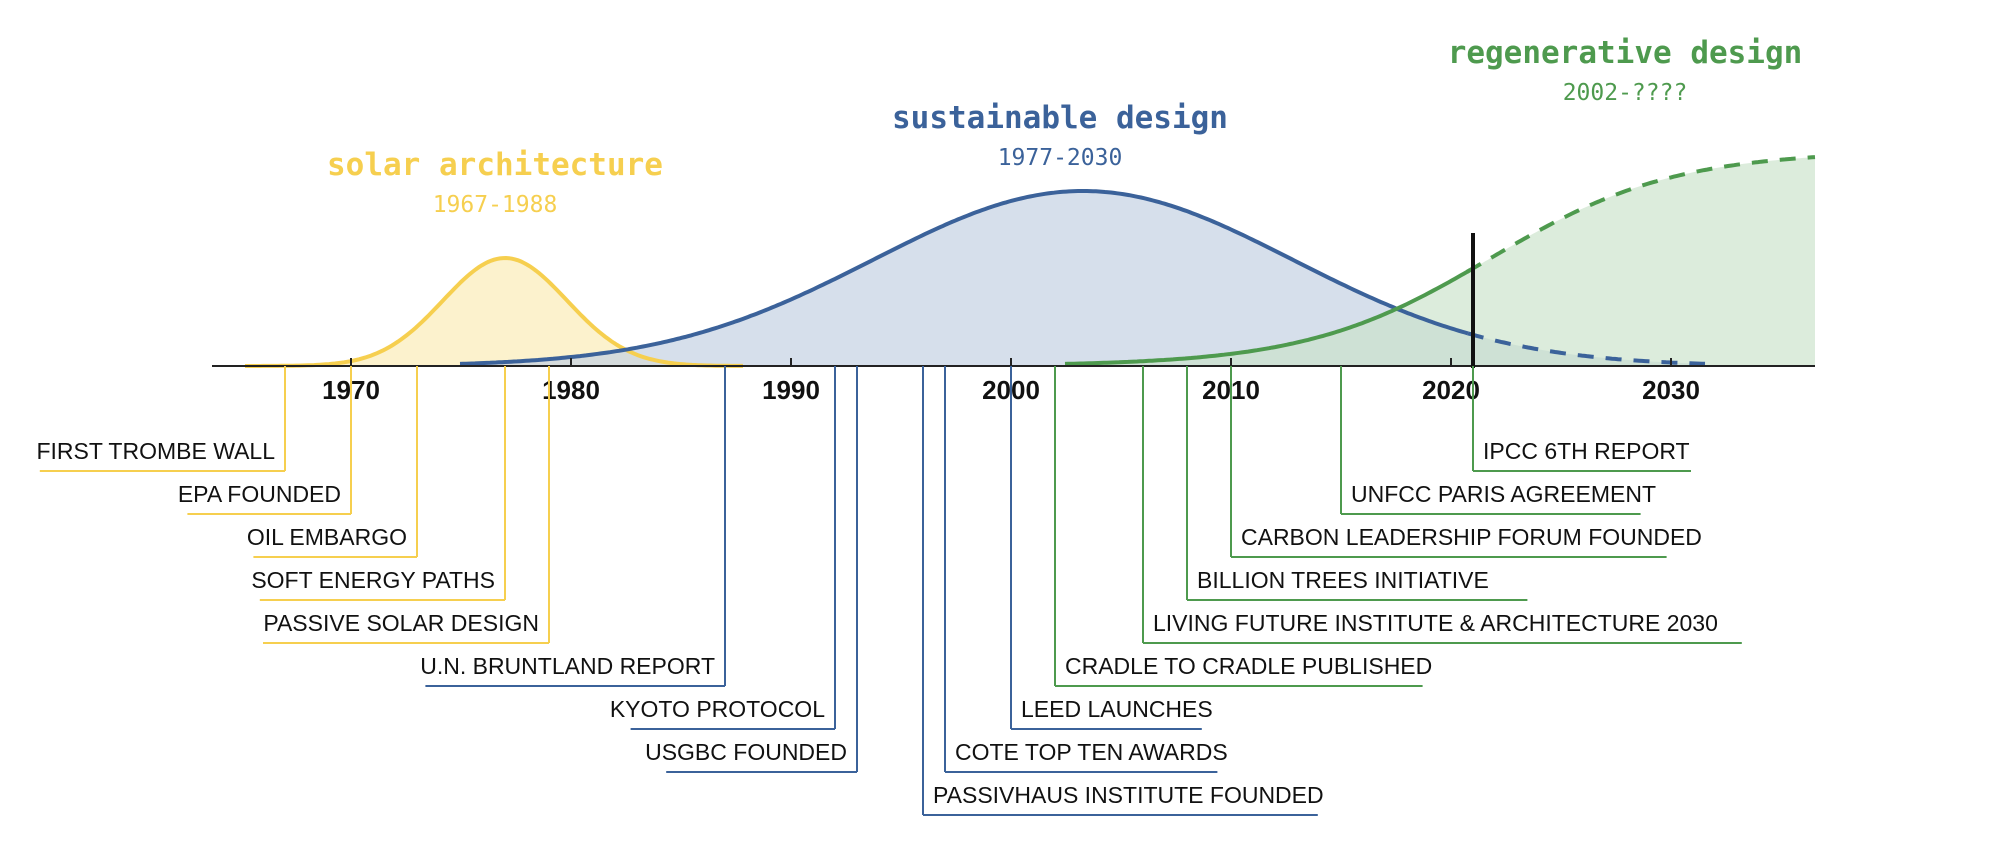 Image resolution: width=2000 pixels, height=846 pixels. I want to click on event-item: LEED LAUNCHES, so click(1111, 548).